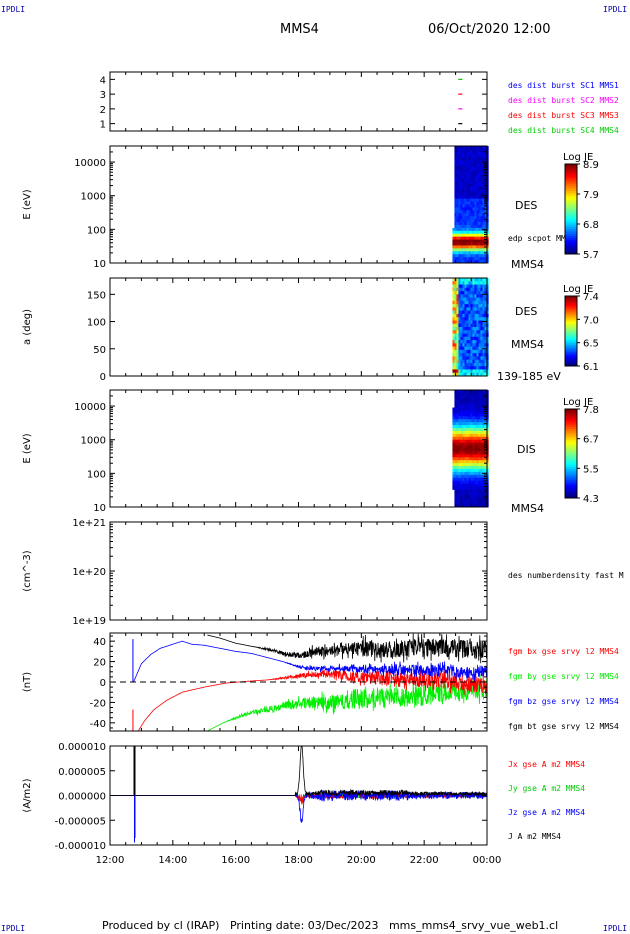  Describe the element at coordinates (298, 860) in the screenshot. I see `x-tick-label: 18:00` at that location.